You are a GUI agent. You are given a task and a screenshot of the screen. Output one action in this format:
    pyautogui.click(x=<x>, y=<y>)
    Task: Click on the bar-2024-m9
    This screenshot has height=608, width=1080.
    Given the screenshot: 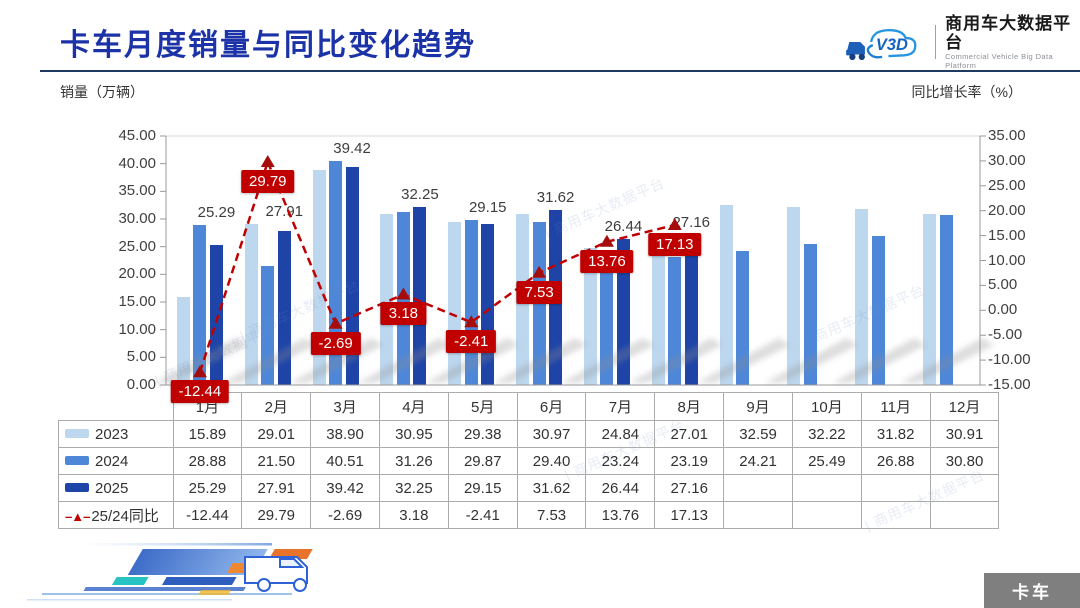 What is the action you would take?
    pyautogui.click(x=743, y=318)
    